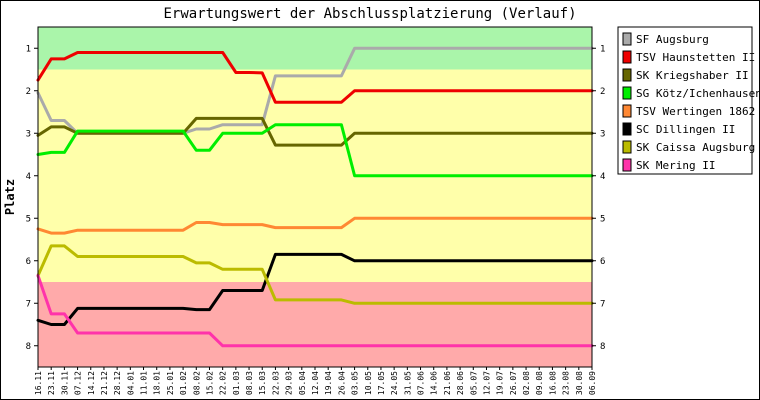 The height and width of the screenshot is (400, 760). Describe the element at coordinates (10, 197) in the screenshot. I see `y-axis-label: Platz` at that location.